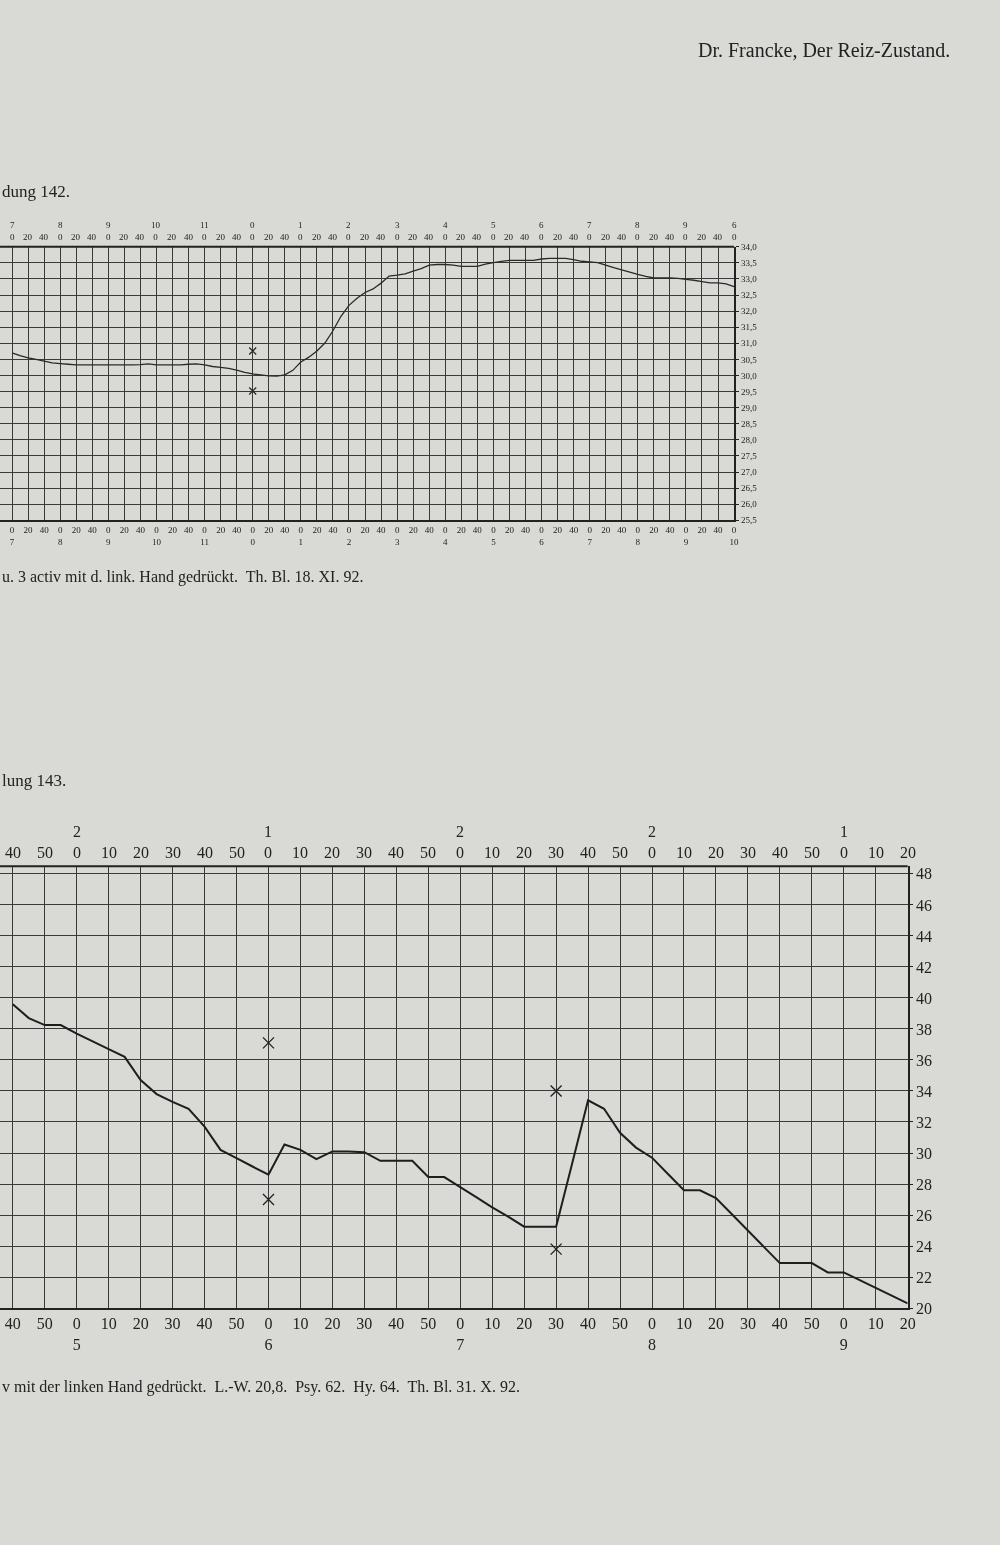 The height and width of the screenshot is (1545, 1000). Describe the element at coordinates (749, 263) in the screenshot. I see `y-tick-label: 33,5` at that location.